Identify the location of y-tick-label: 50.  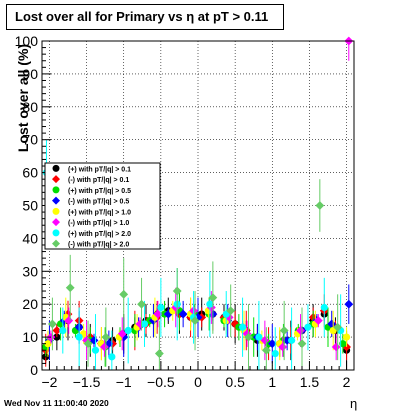
(30, 206).